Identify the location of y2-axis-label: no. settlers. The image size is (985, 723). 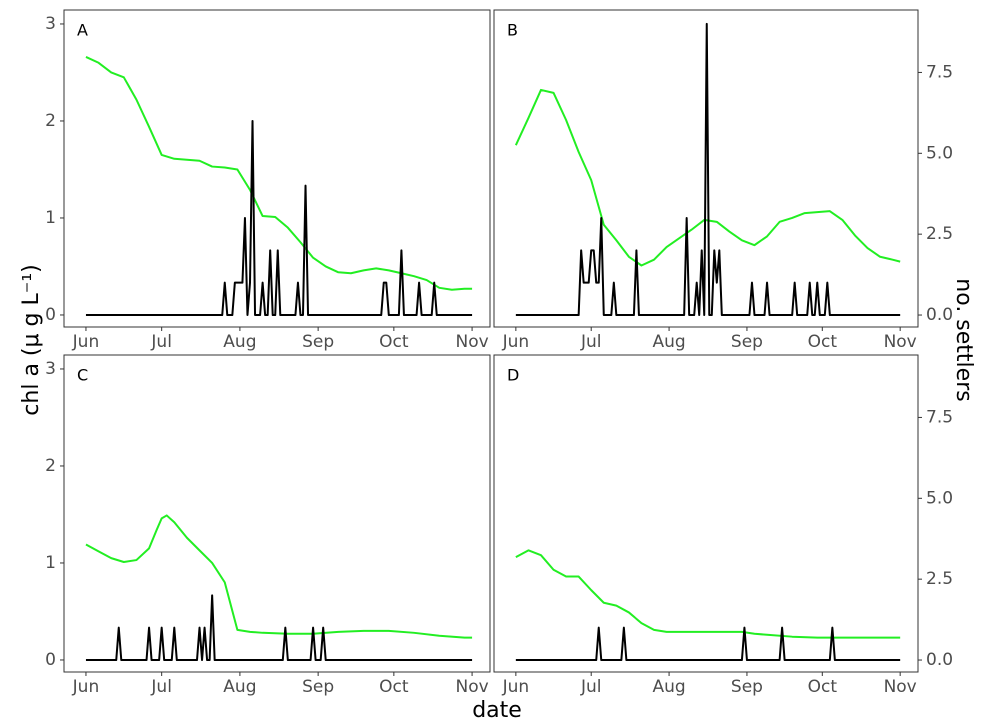
(963, 339).